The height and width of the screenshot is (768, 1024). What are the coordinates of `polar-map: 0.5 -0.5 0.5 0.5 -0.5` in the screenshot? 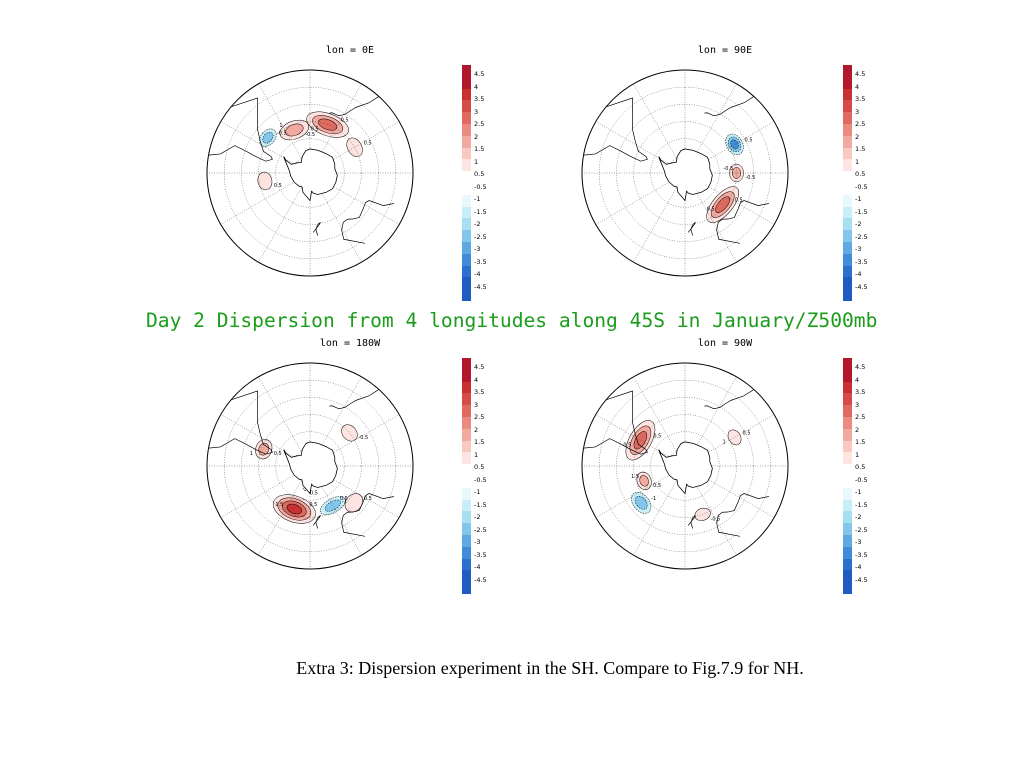 It's located at (685, 173).